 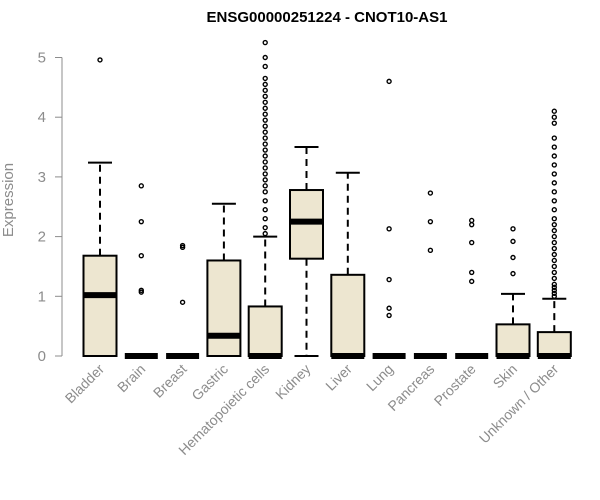 What do you see at coordinates (42, 296) in the screenshot?
I see `y-tick-label: 1` at bounding box center [42, 296].